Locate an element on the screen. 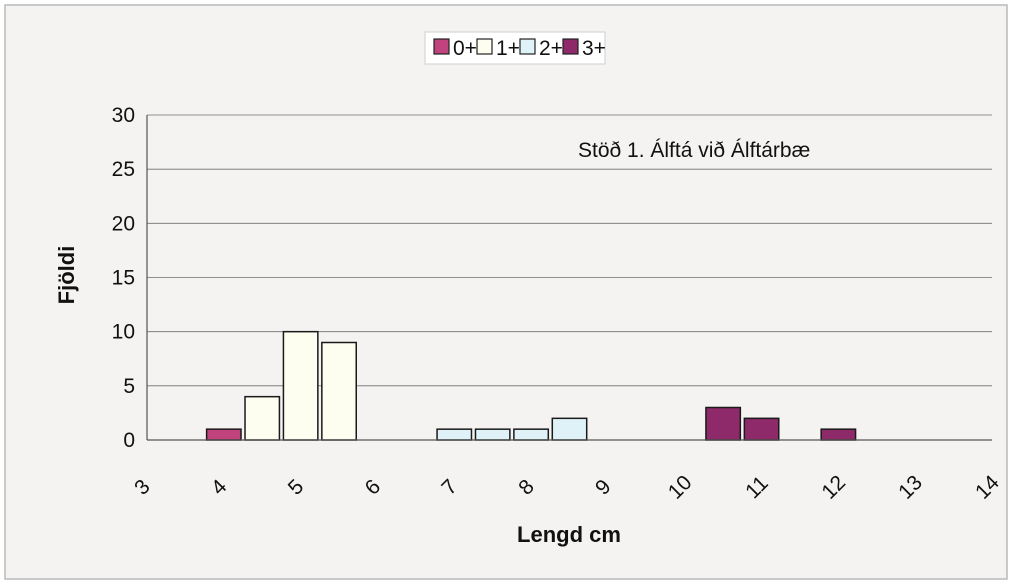 The height and width of the screenshot is (584, 1013). legend-items: 0+ 1+ 2+ 3+ is located at coordinates (519, 48).